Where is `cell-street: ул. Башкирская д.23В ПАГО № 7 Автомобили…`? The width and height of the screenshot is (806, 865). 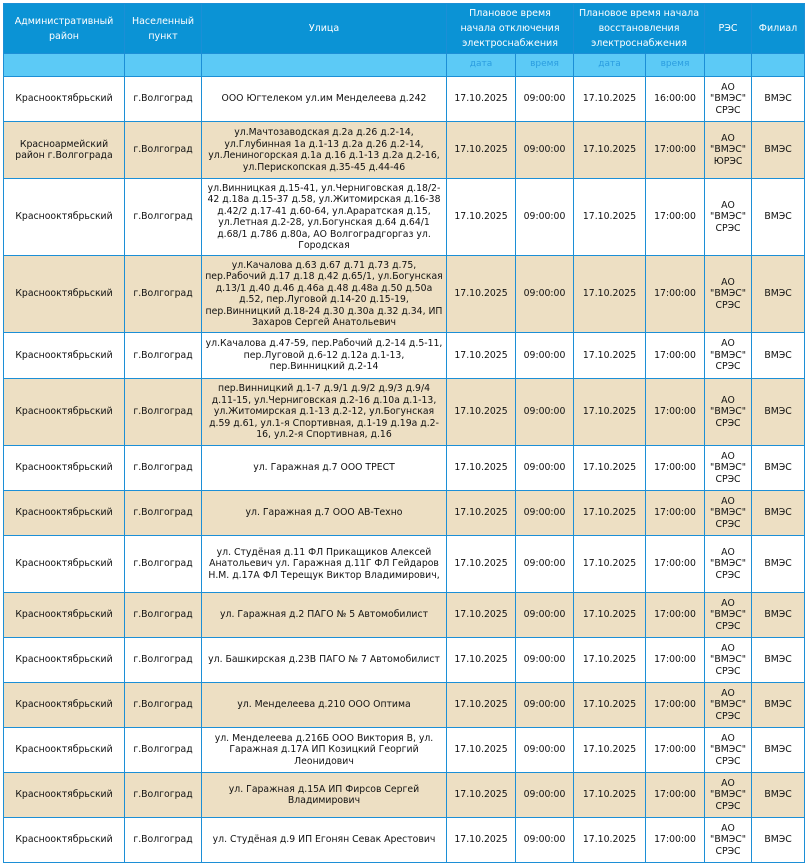
cell-street: ул. Башкирская д.23В ПАГО № 7 Автомобили… is located at coordinates (324, 660).